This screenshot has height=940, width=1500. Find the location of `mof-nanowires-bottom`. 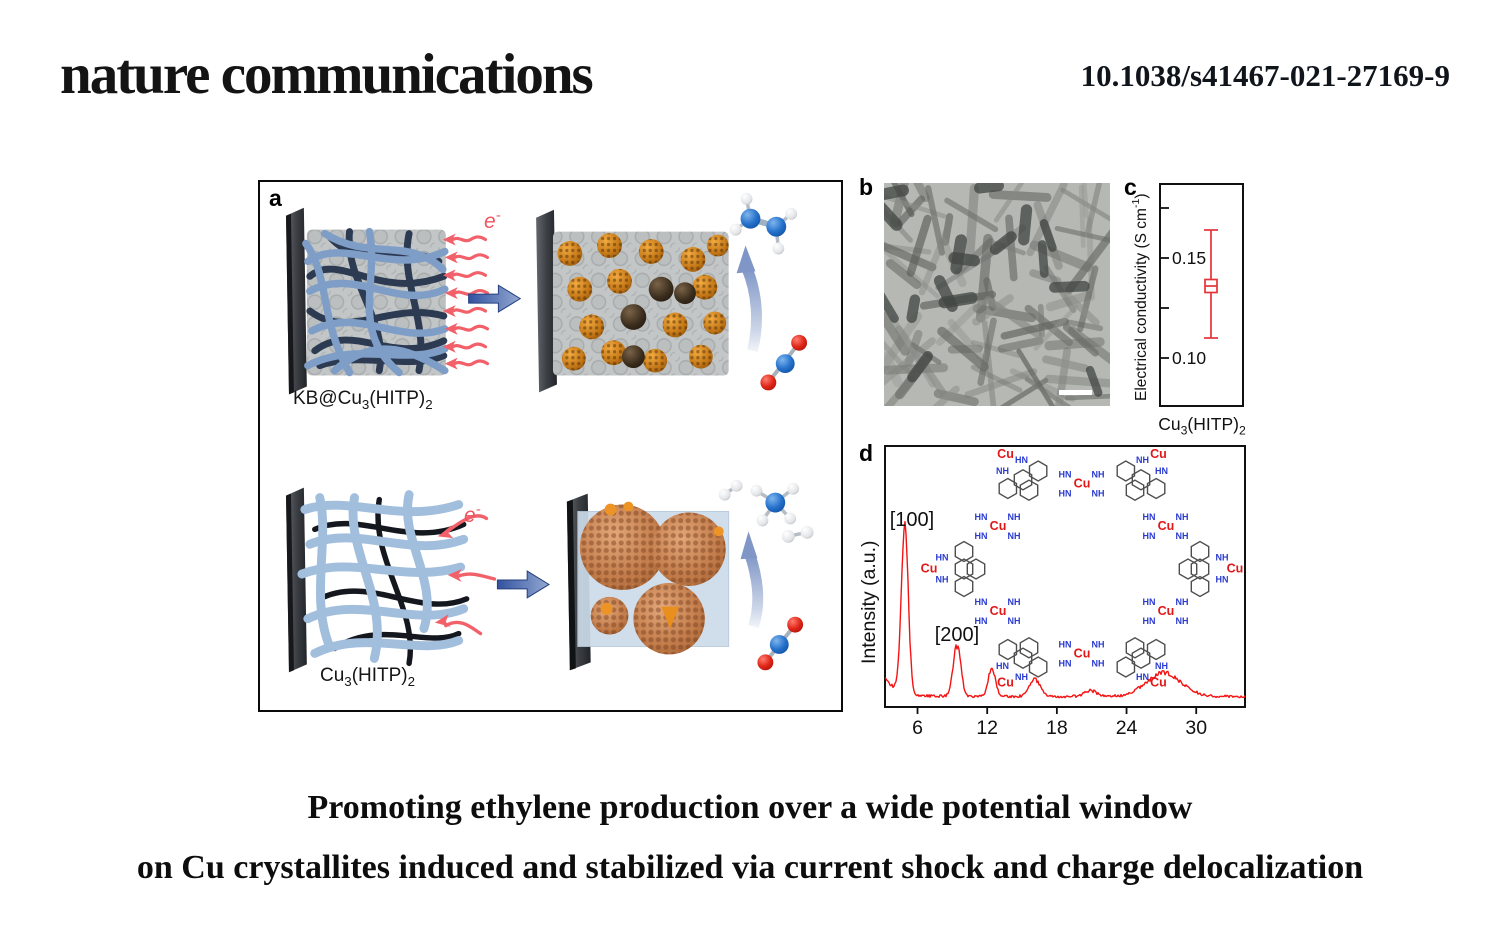

mof-nanowires-bottom is located at coordinates (383, 578).